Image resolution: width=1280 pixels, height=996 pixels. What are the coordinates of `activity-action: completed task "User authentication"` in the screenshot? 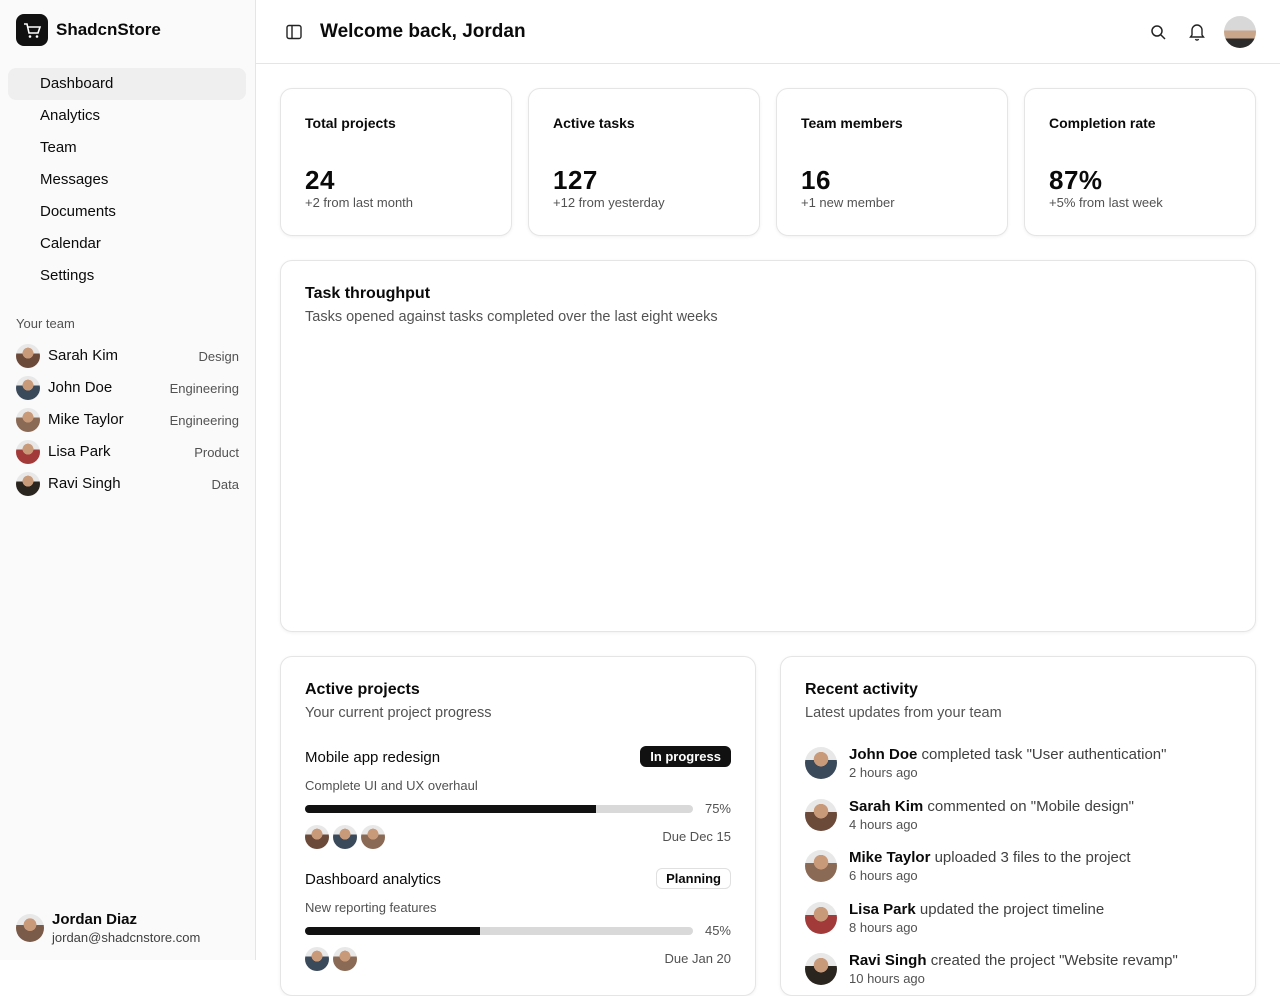 It's located at (1044, 754).